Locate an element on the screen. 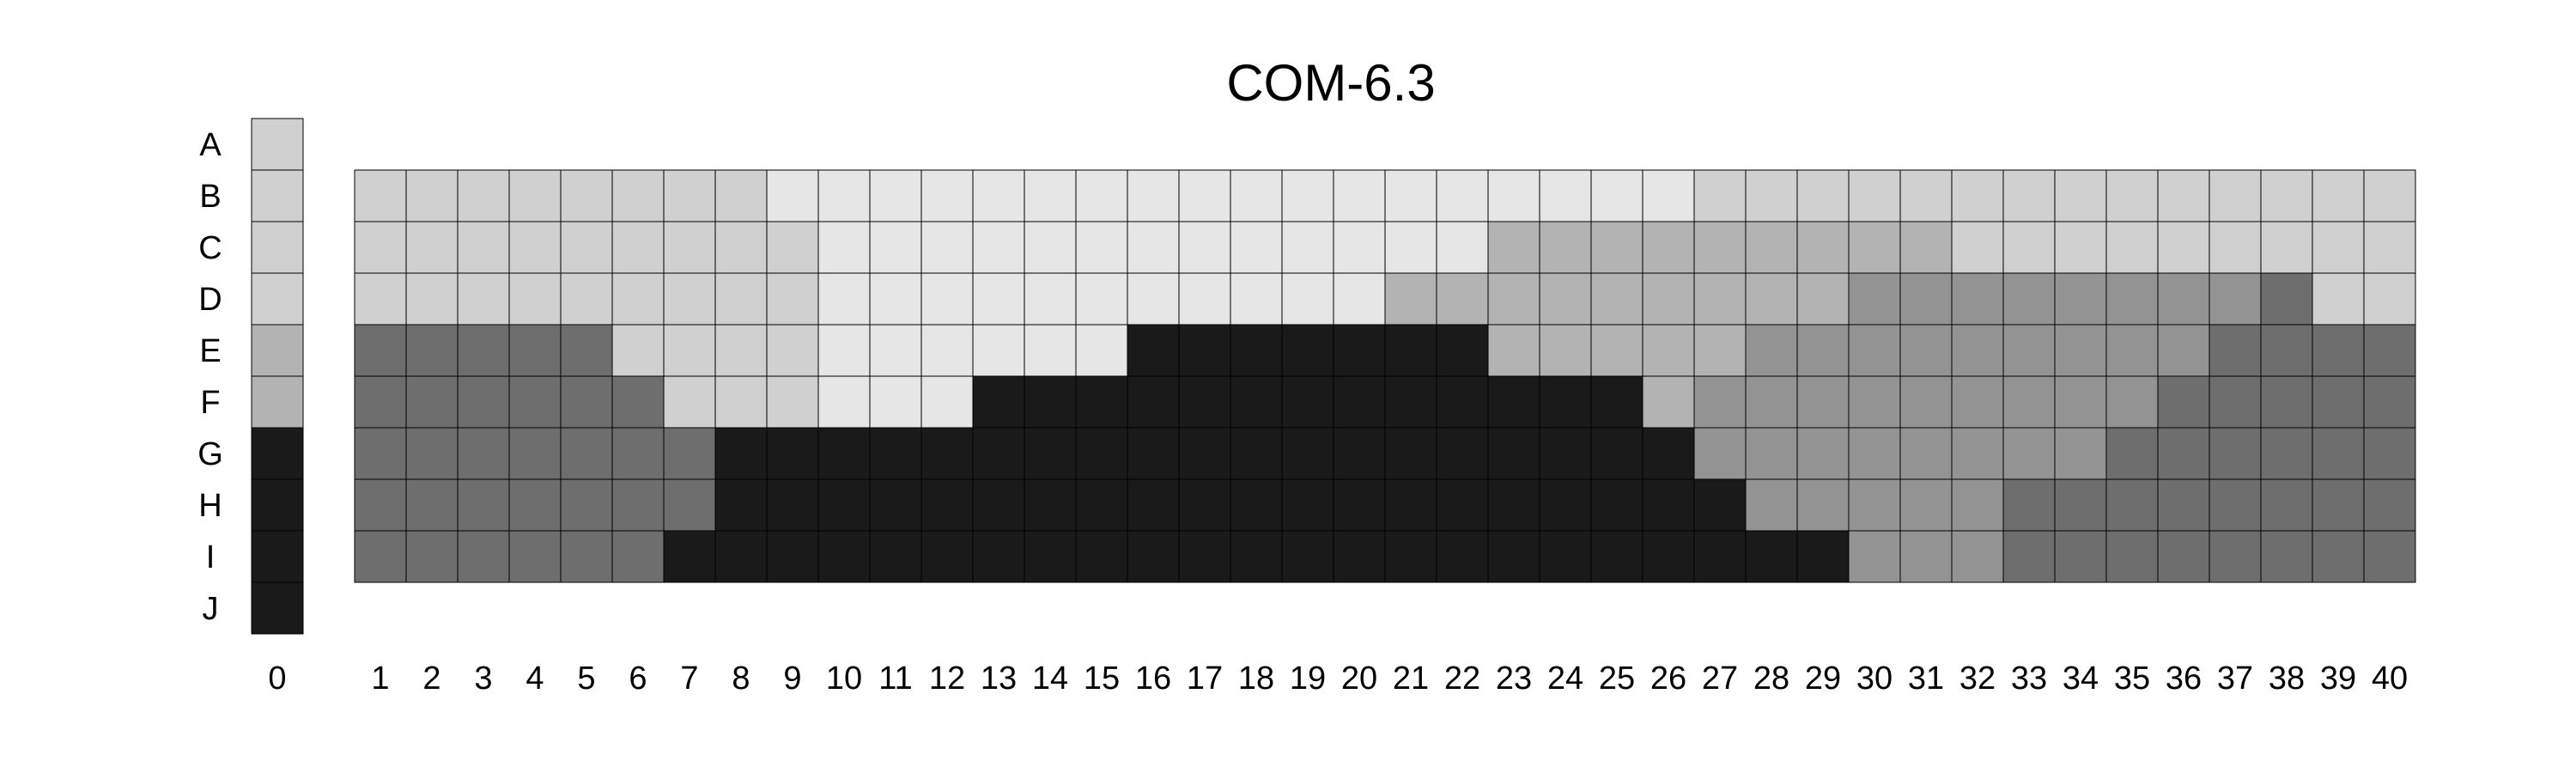 This screenshot has width=2576, height=773. row-label-f: F is located at coordinates (210, 403).